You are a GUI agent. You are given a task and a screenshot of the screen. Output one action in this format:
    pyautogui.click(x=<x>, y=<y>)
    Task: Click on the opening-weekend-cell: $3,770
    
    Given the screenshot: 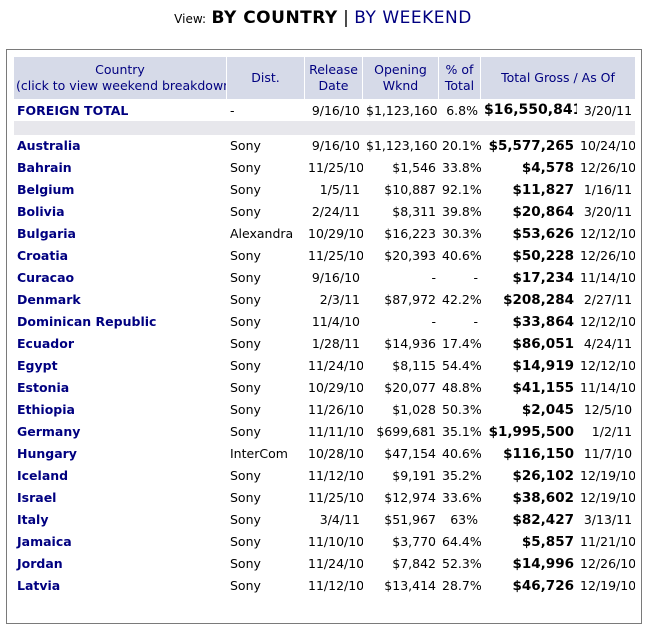 What is the action you would take?
    pyautogui.click(x=401, y=542)
    